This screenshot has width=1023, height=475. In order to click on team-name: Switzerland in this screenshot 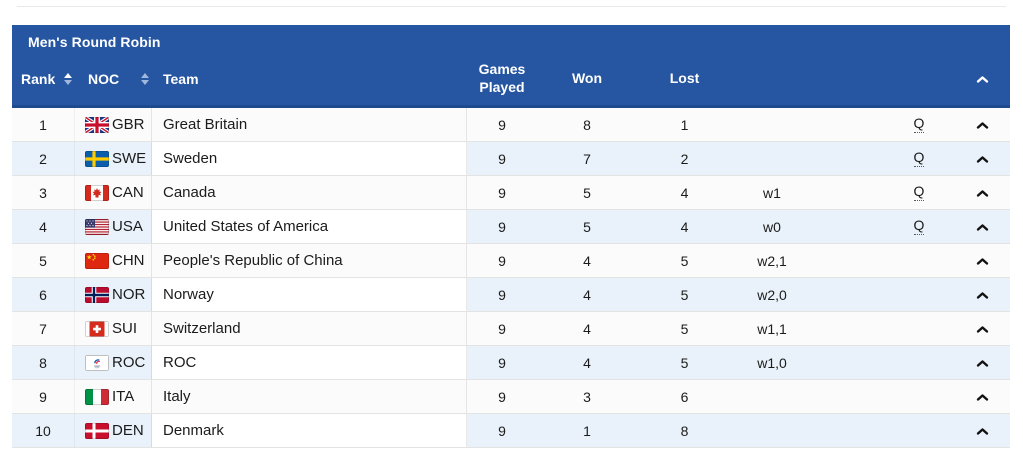, I will do `click(202, 328)`.